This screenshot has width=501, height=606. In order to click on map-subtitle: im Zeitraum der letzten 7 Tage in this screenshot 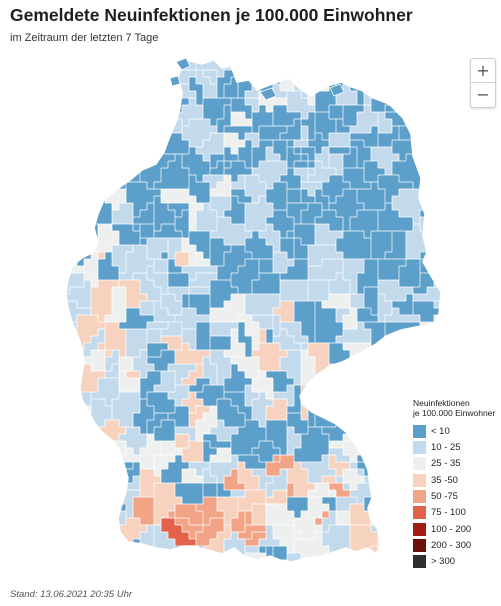, I will do `click(84, 38)`.